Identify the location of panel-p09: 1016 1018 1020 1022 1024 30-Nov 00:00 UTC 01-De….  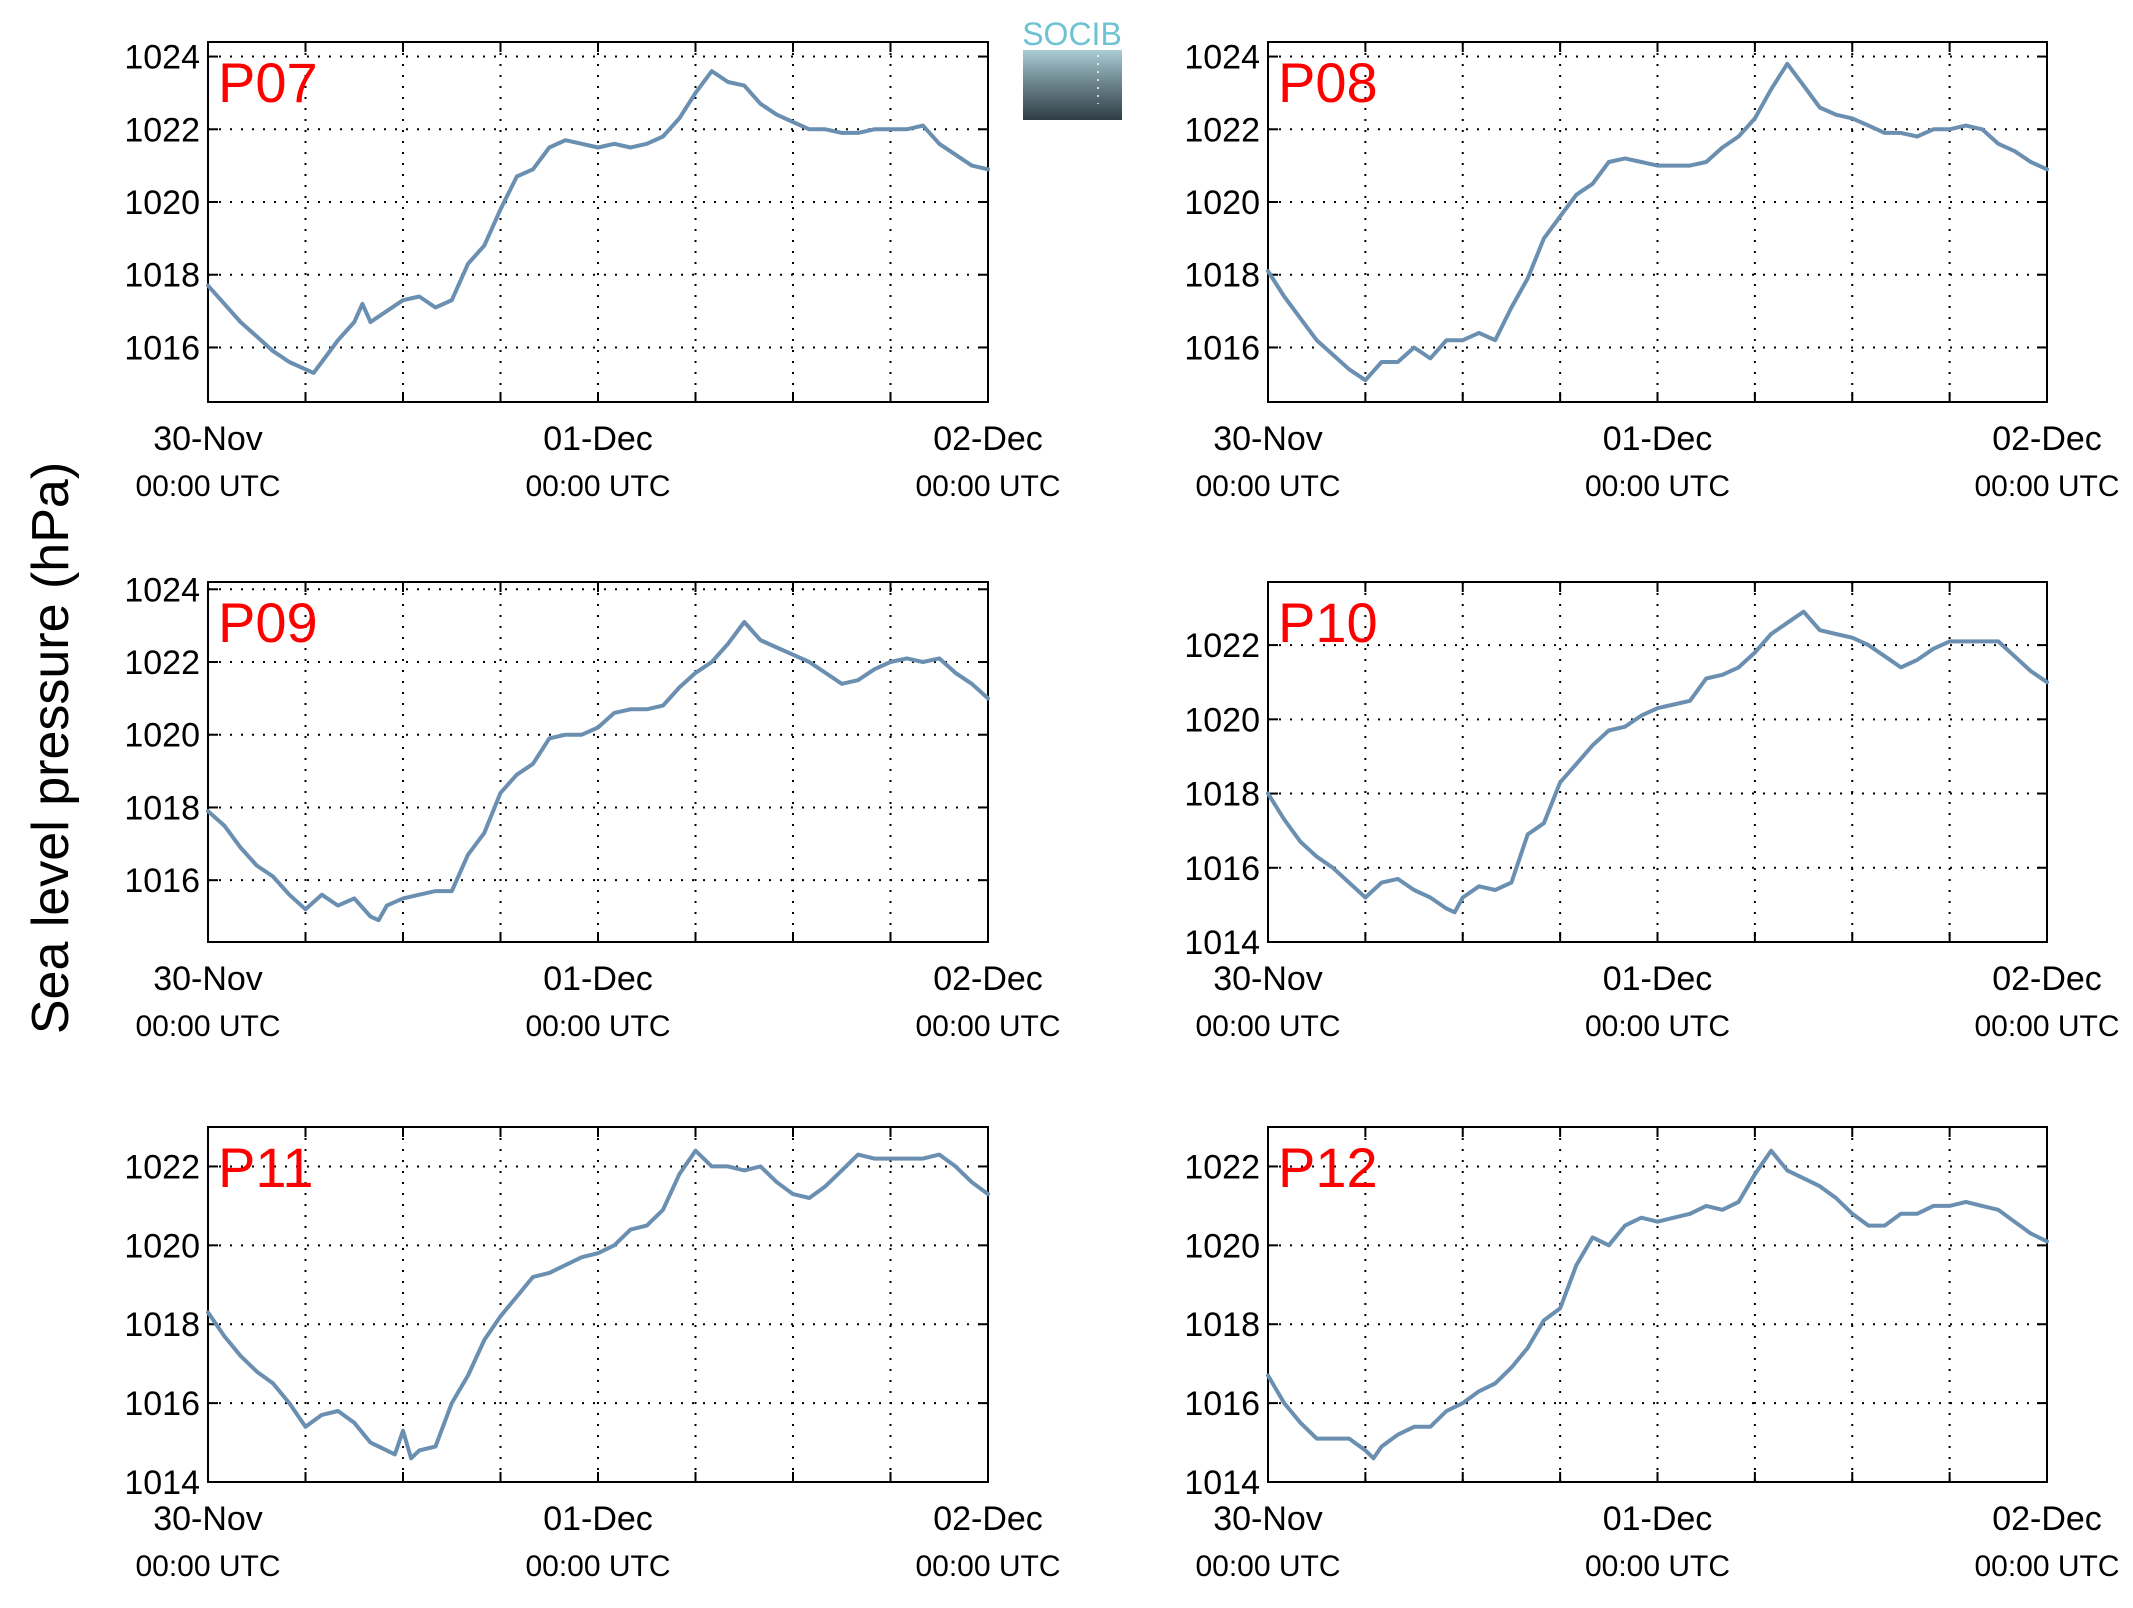
(592, 807).